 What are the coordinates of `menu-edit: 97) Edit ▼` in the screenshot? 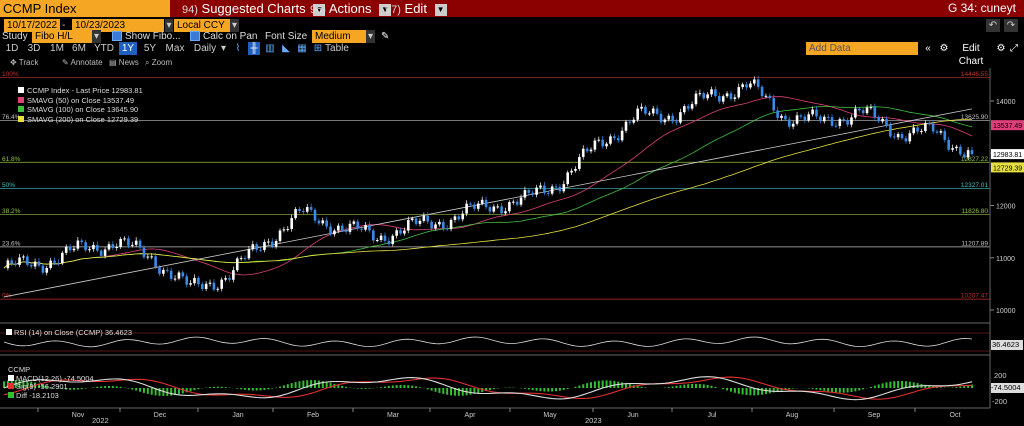 It's located at (416, 8).